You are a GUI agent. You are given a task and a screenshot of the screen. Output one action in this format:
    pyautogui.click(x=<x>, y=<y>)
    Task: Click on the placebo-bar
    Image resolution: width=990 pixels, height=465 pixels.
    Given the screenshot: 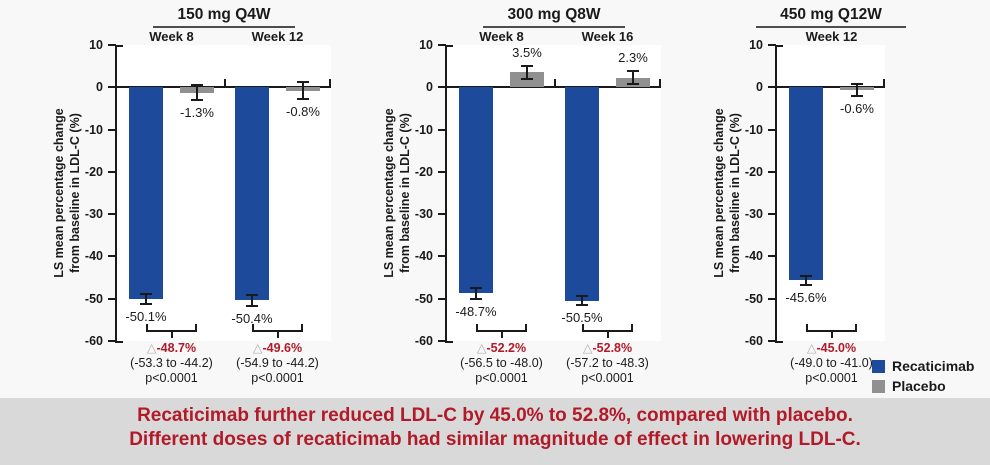 What is the action you would take?
    pyautogui.click(x=527, y=80)
    